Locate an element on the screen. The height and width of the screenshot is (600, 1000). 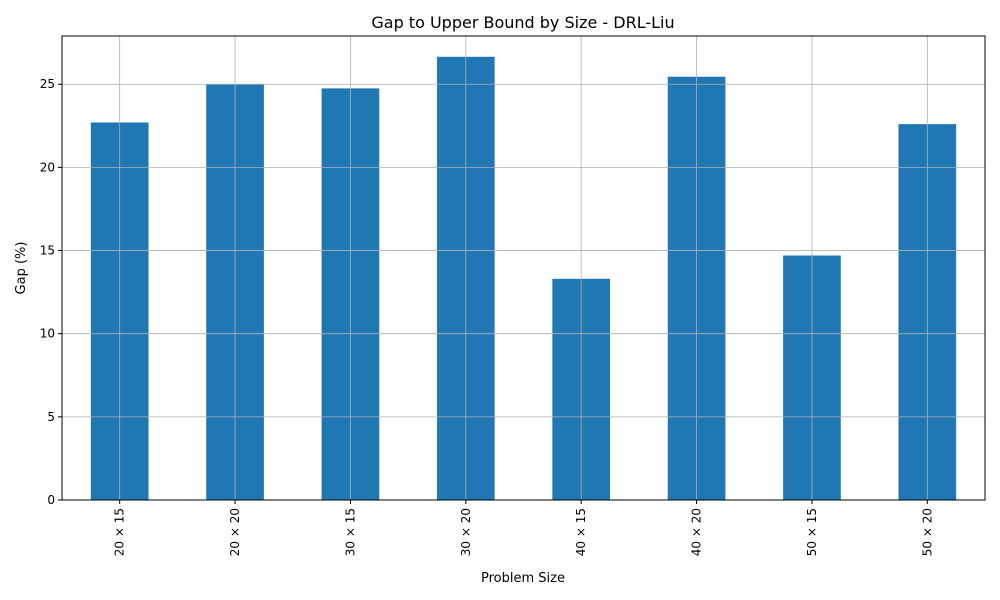
x-tick-label: 30 × 15 is located at coordinates (350, 532).